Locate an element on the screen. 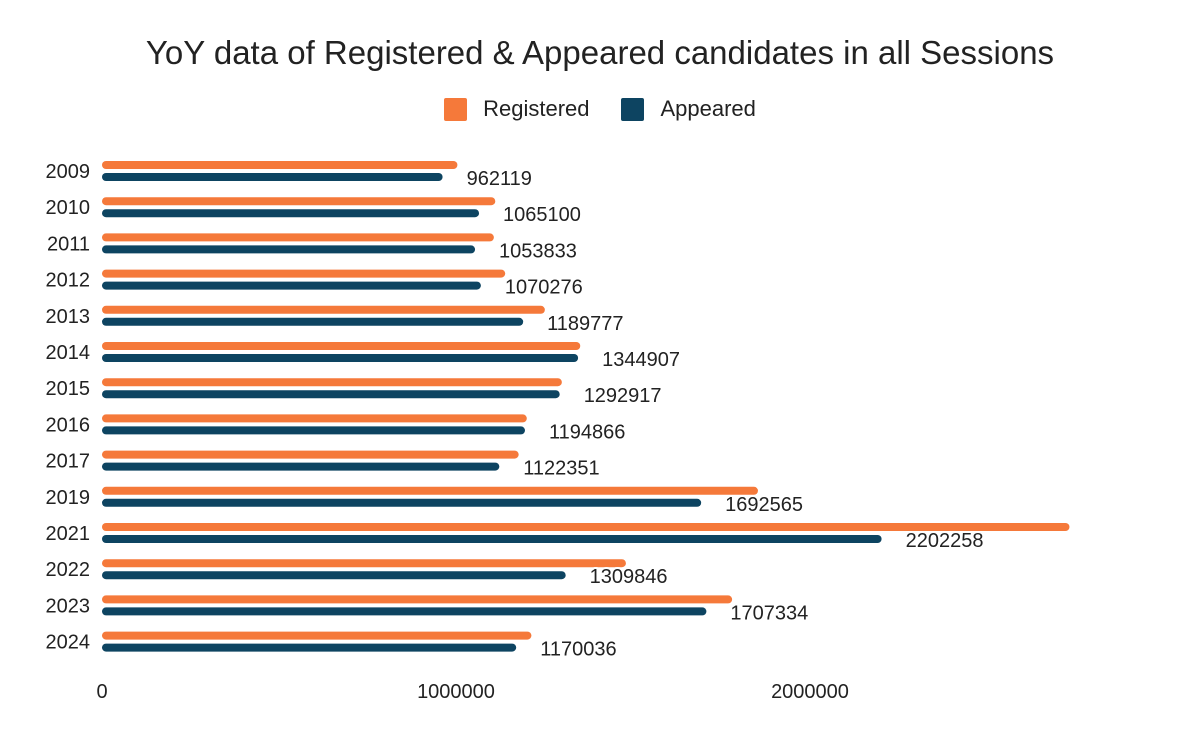 The height and width of the screenshot is (742, 1200). category-label: 2021 is located at coordinates (68, 534).